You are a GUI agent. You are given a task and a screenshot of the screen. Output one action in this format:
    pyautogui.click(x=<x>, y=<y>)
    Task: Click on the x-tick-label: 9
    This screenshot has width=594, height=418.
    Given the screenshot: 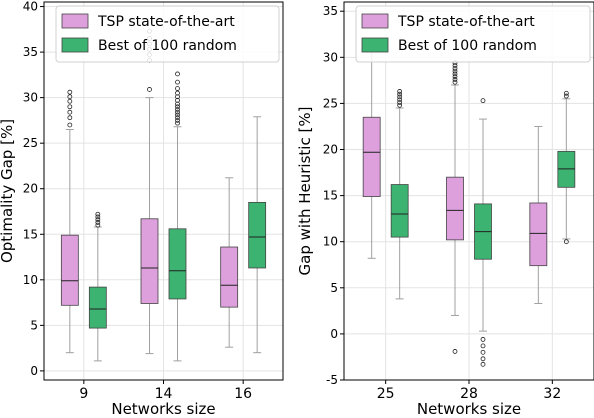 What is the action you would take?
    pyautogui.click(x=83, y=394)
    